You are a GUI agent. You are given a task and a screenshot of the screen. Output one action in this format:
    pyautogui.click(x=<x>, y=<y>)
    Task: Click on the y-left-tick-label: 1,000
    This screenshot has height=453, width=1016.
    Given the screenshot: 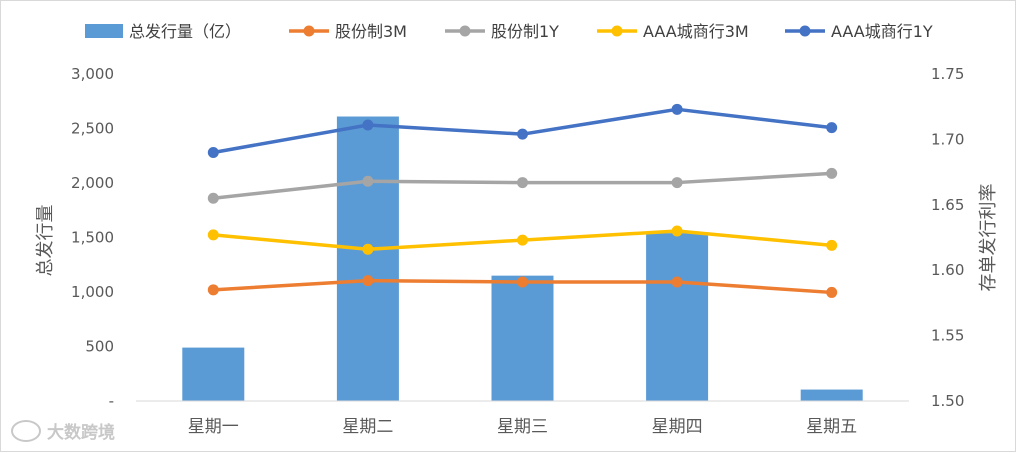 What is the action you would take?
    pyautogui.click(x=92, y=292)
    